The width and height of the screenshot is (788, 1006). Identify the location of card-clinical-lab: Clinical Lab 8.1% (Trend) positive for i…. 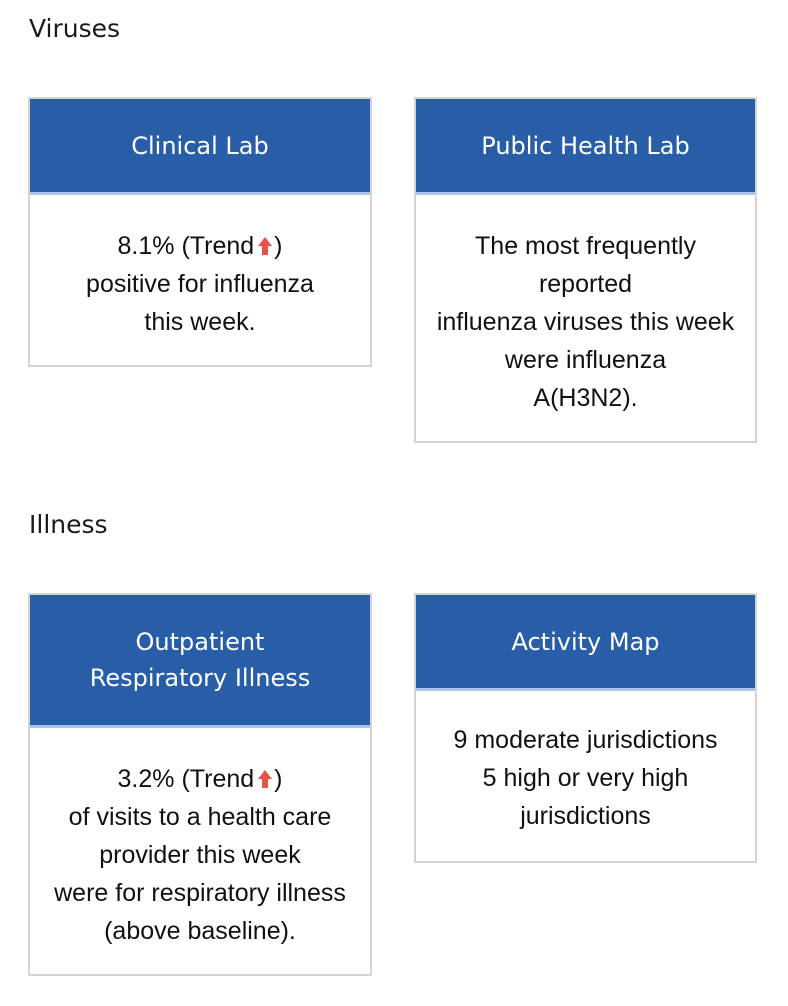
(200, 232).